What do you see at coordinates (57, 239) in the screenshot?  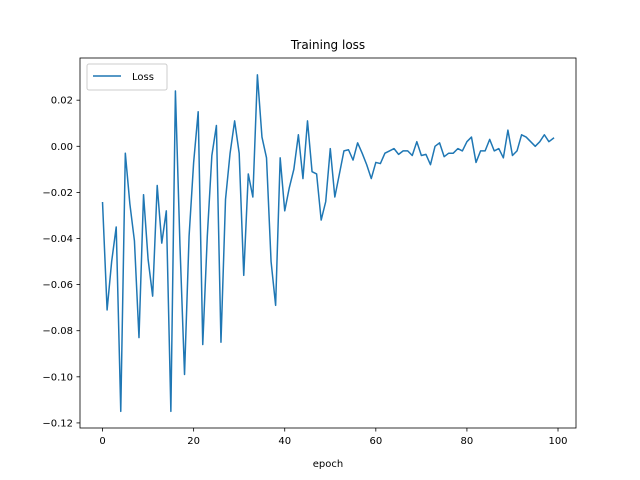 I see `y-tick-label: −0.04` at bounding box center [57, 239].